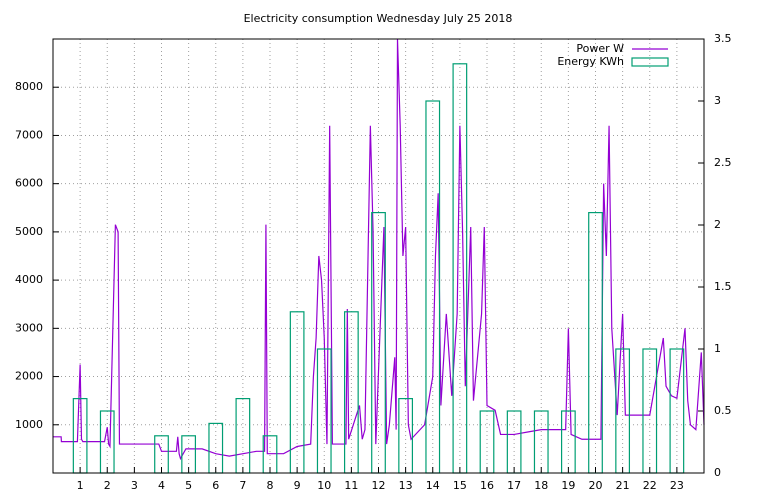  Describe the element at coordinates (324, 485) in the screenshot. I see `x-tick-label: 10` at that location.